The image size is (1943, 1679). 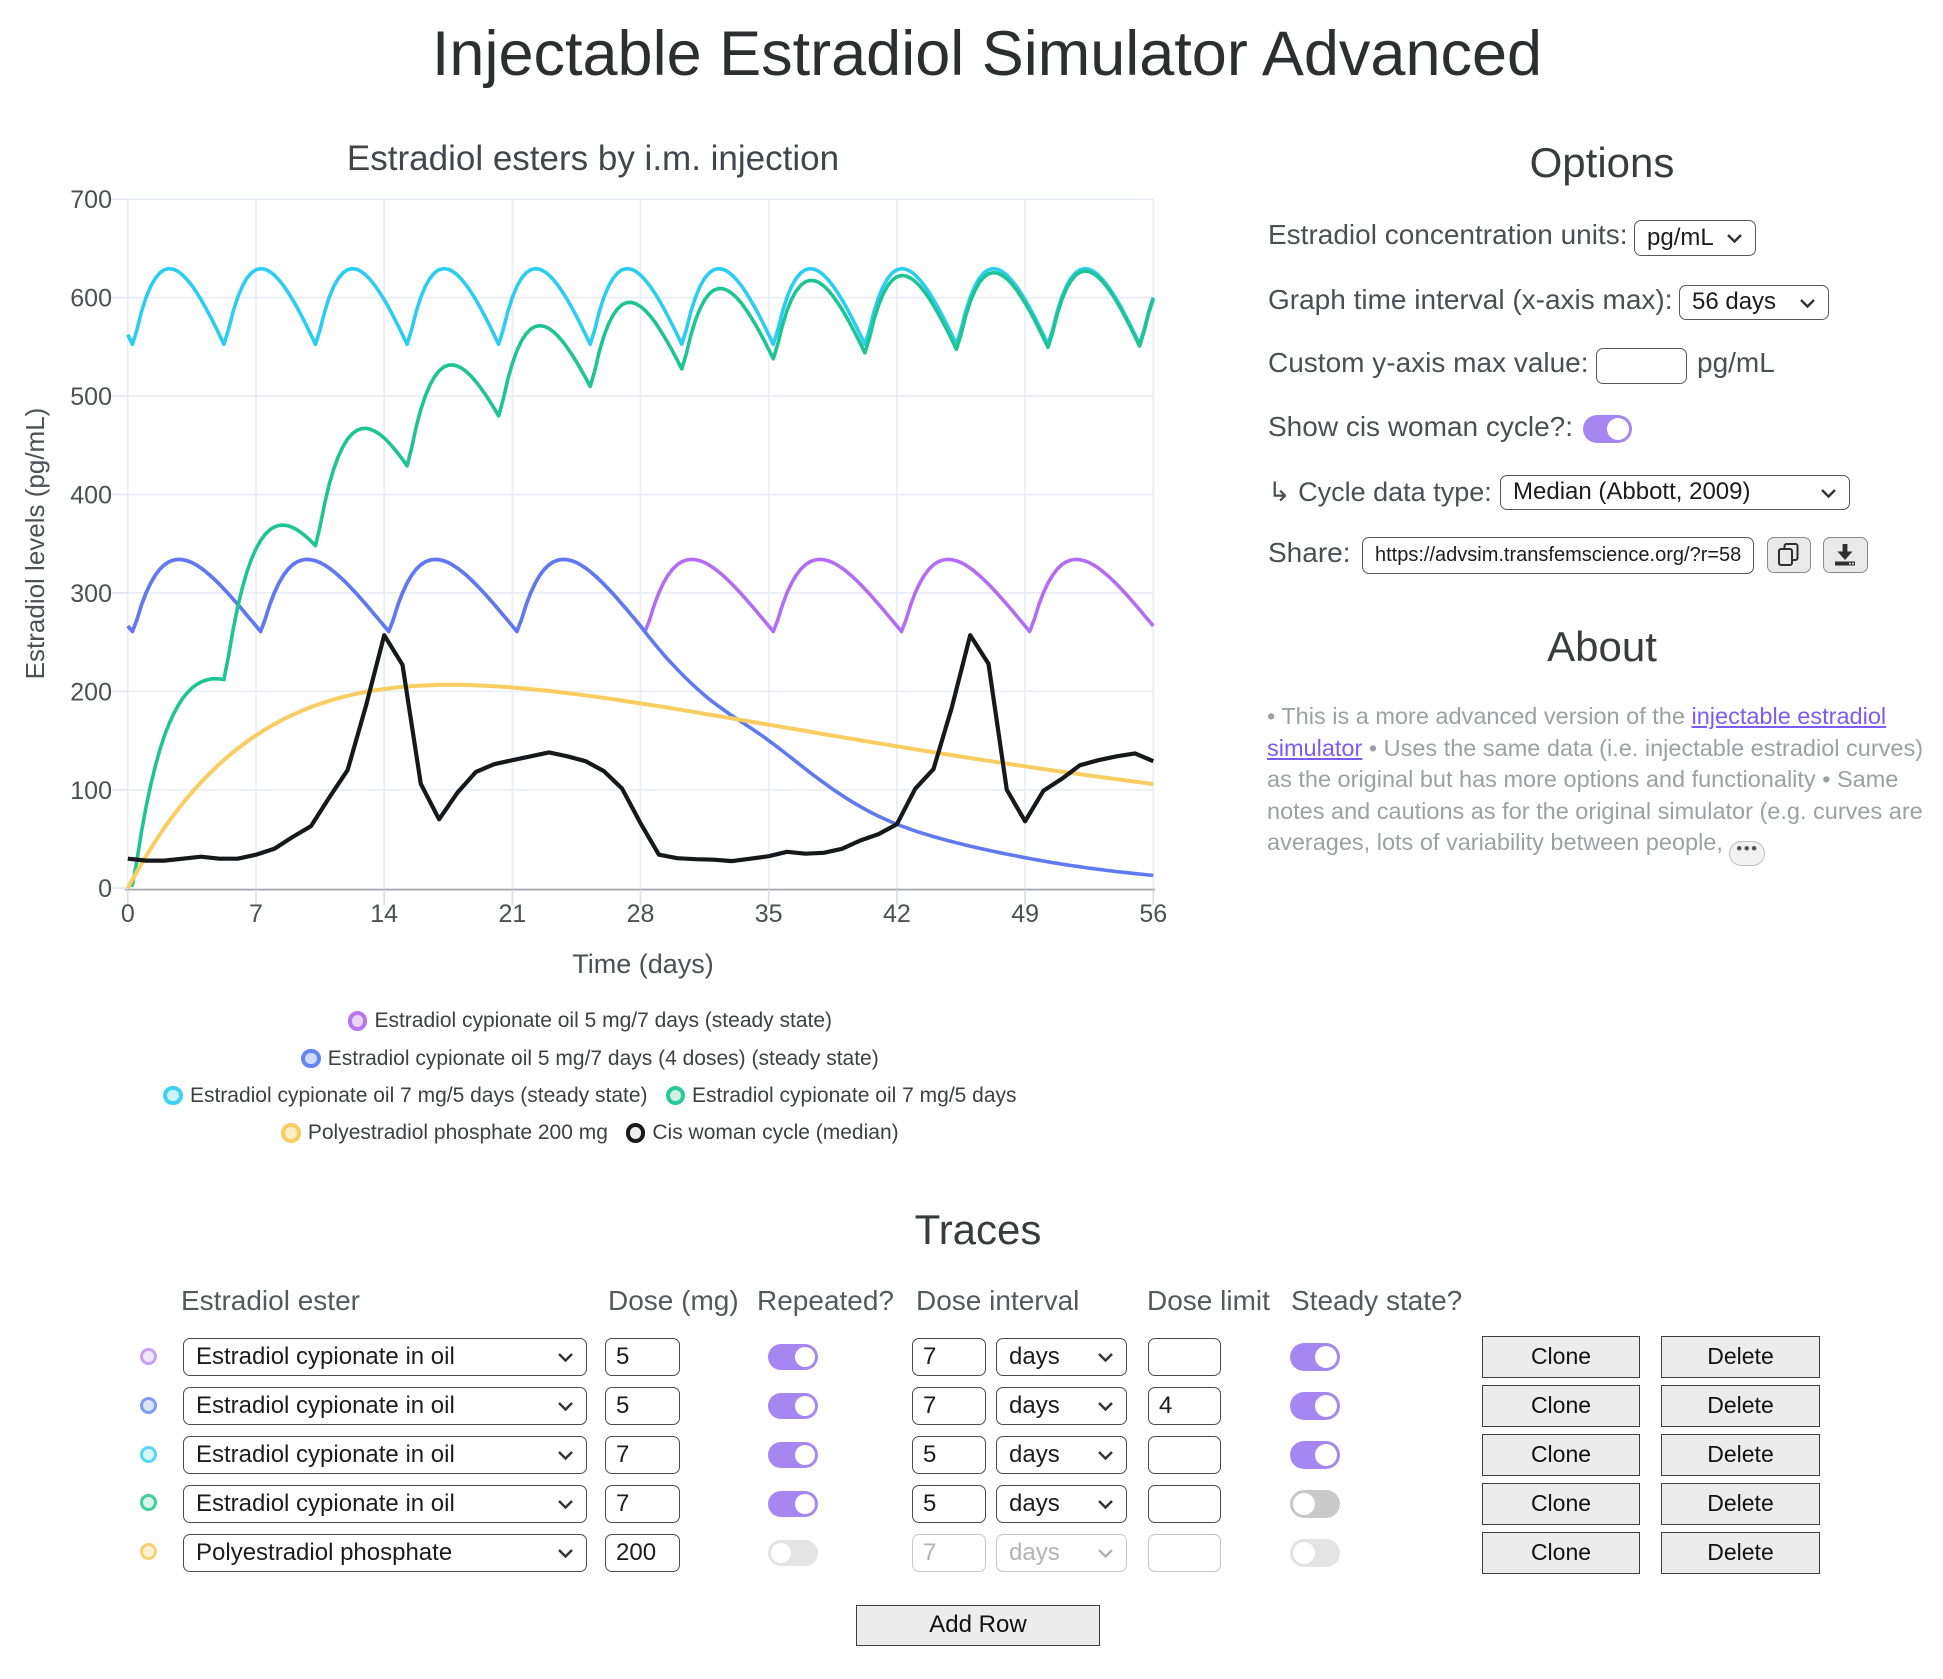 What do you see at coordinates (91, 299) in the screenshot?
I see `svg-text: 600` at bounding box center [91, 299].